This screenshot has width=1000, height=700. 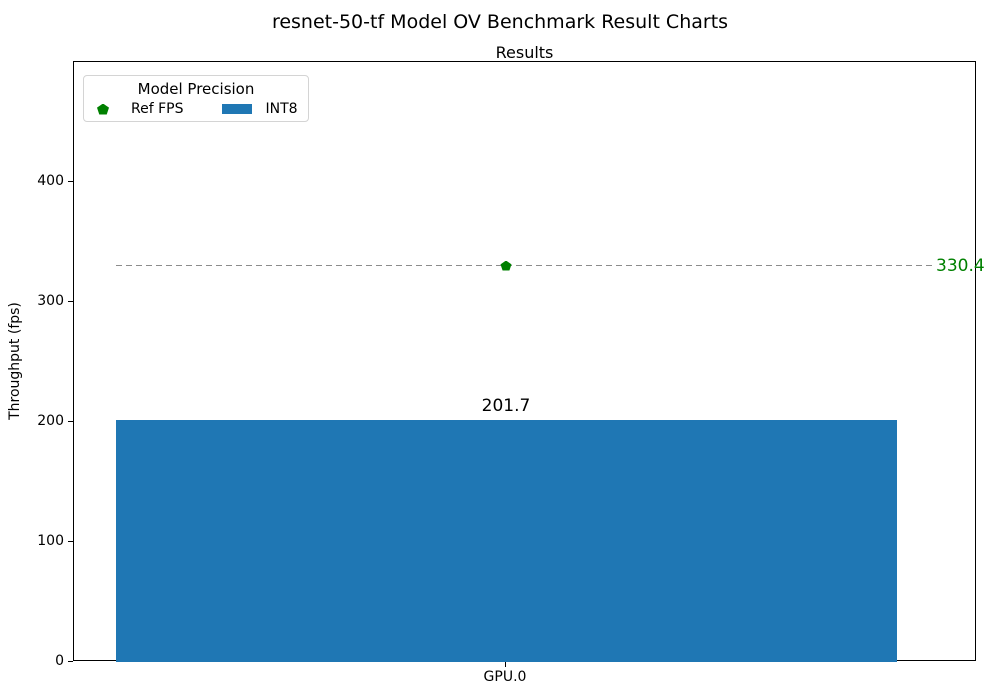 I want to click on x-tick-label-gpu0: GPU.0, so click(x=505, y=677).